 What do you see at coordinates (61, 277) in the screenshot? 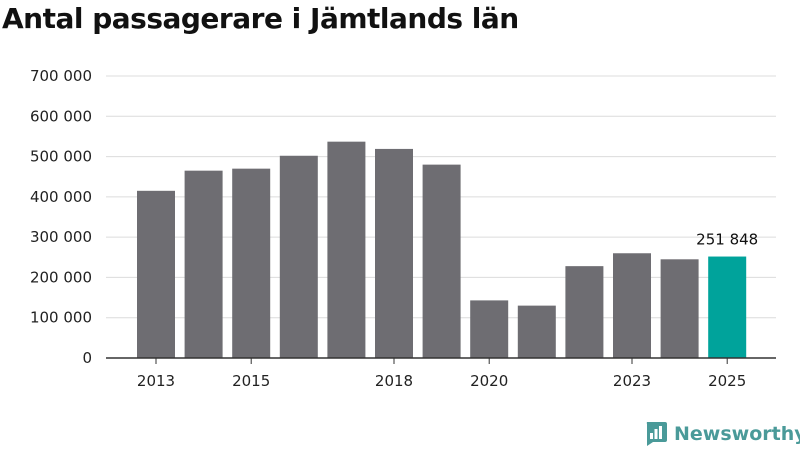
I see `y-tick-label: 200 000` at bounding box center [61, 277].